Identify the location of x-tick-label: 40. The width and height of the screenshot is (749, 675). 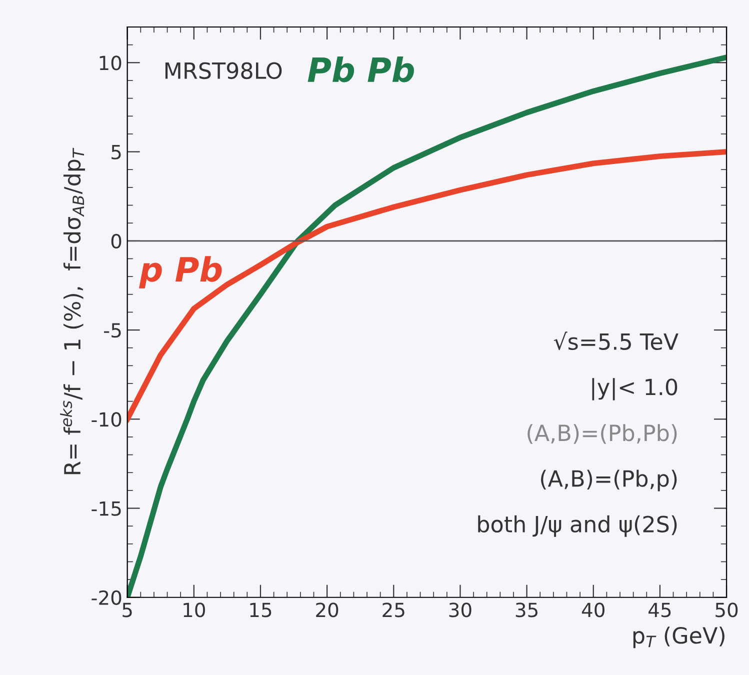
(593, 610).